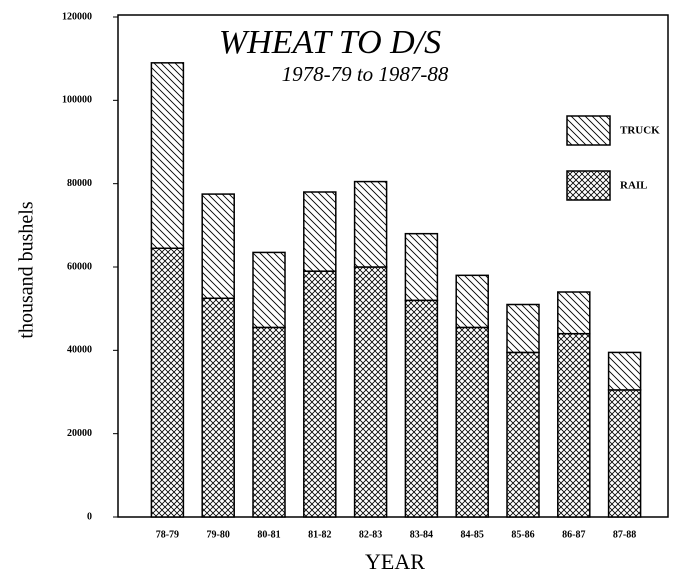 The height and width of the screenshot is (581, 678). What do you see at coordinates (640, 131) in the screenshot?
I see `legend-label: TRUCK` at bounding box center [640, 131].